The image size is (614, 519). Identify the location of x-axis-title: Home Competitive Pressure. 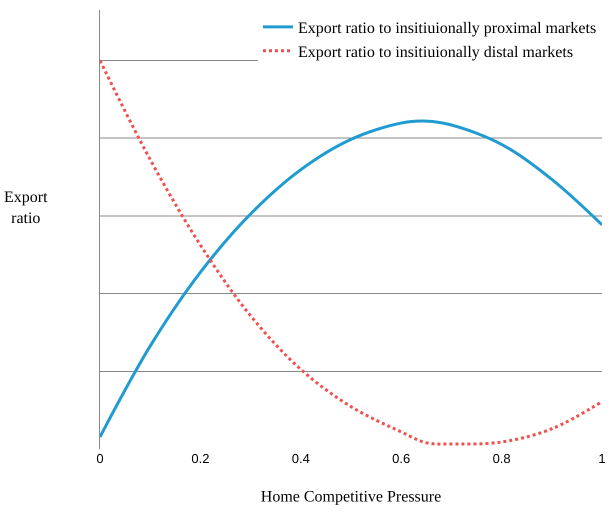
(351, 497).